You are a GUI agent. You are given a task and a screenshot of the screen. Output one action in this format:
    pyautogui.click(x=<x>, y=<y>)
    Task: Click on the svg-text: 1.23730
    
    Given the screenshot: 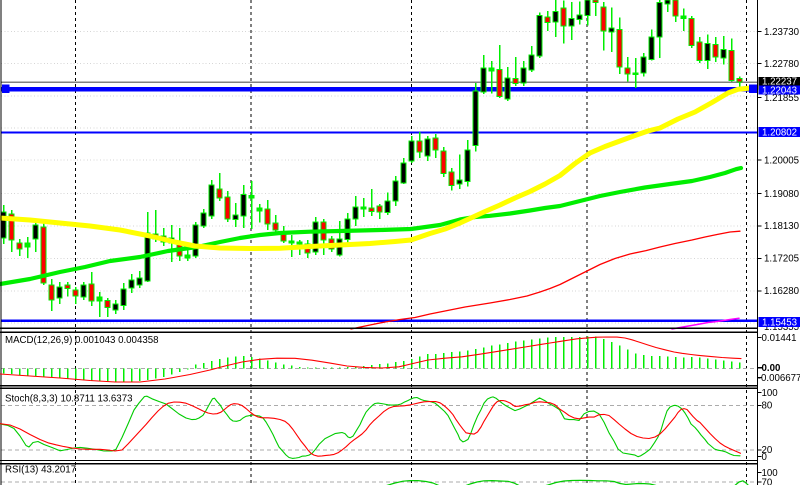 What is the action you would take?
    pyautogui.click(x=782, y=32)
    